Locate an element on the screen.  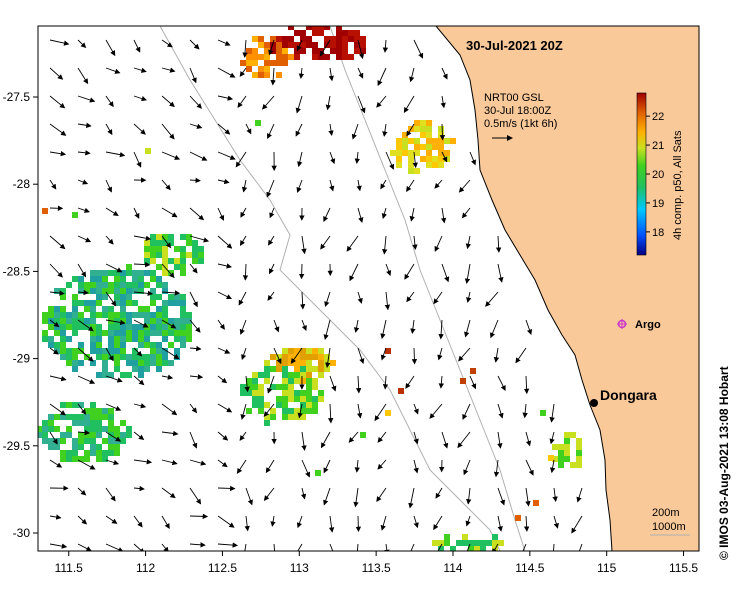
x-tick-label: 111.5 is located at coordinates (69, 568).